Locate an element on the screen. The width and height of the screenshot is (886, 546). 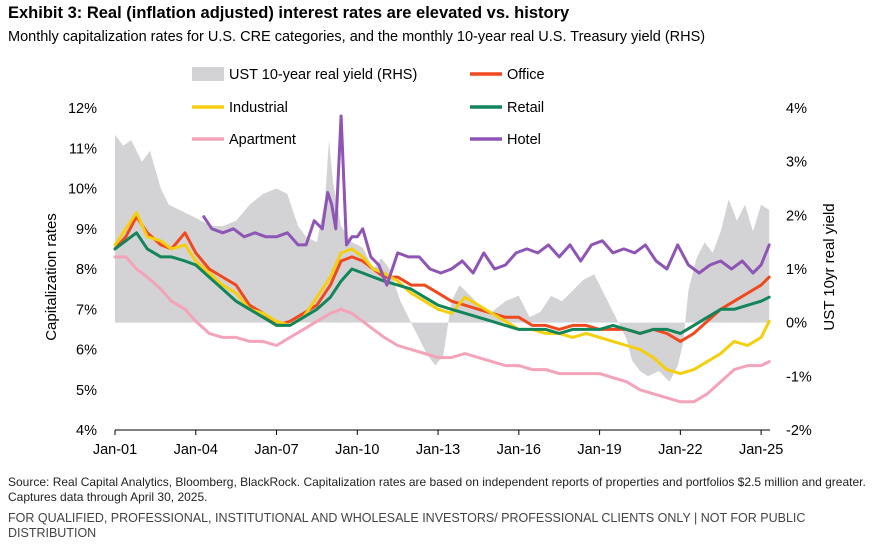
y-tick-label: 5% is located at coordinates (86, 391).